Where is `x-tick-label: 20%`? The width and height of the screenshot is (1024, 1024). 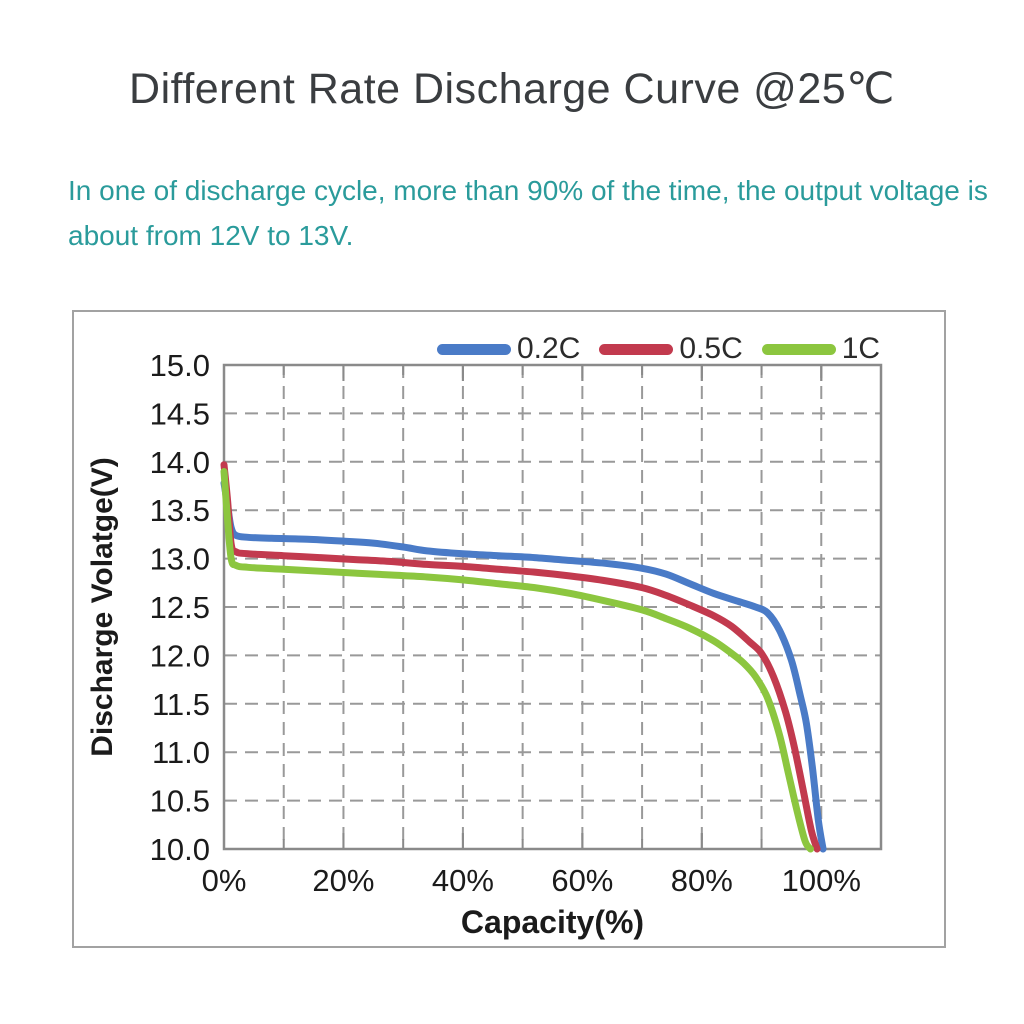 x-tick-label: 20% is located at coordinates (343, 880).